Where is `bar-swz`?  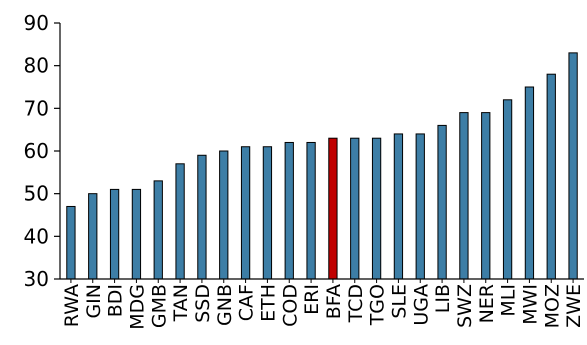 bar-swz is located at coordinates (464, 196).